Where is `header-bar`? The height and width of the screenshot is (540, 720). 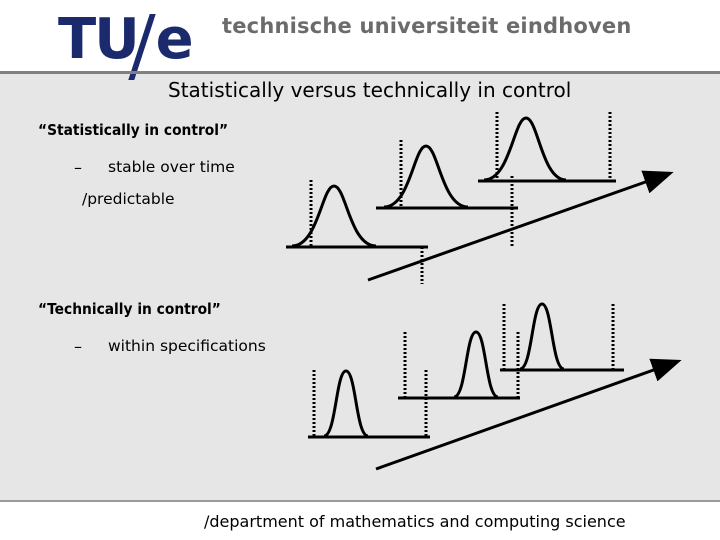
header-bar is located at coordinates (360, 36).